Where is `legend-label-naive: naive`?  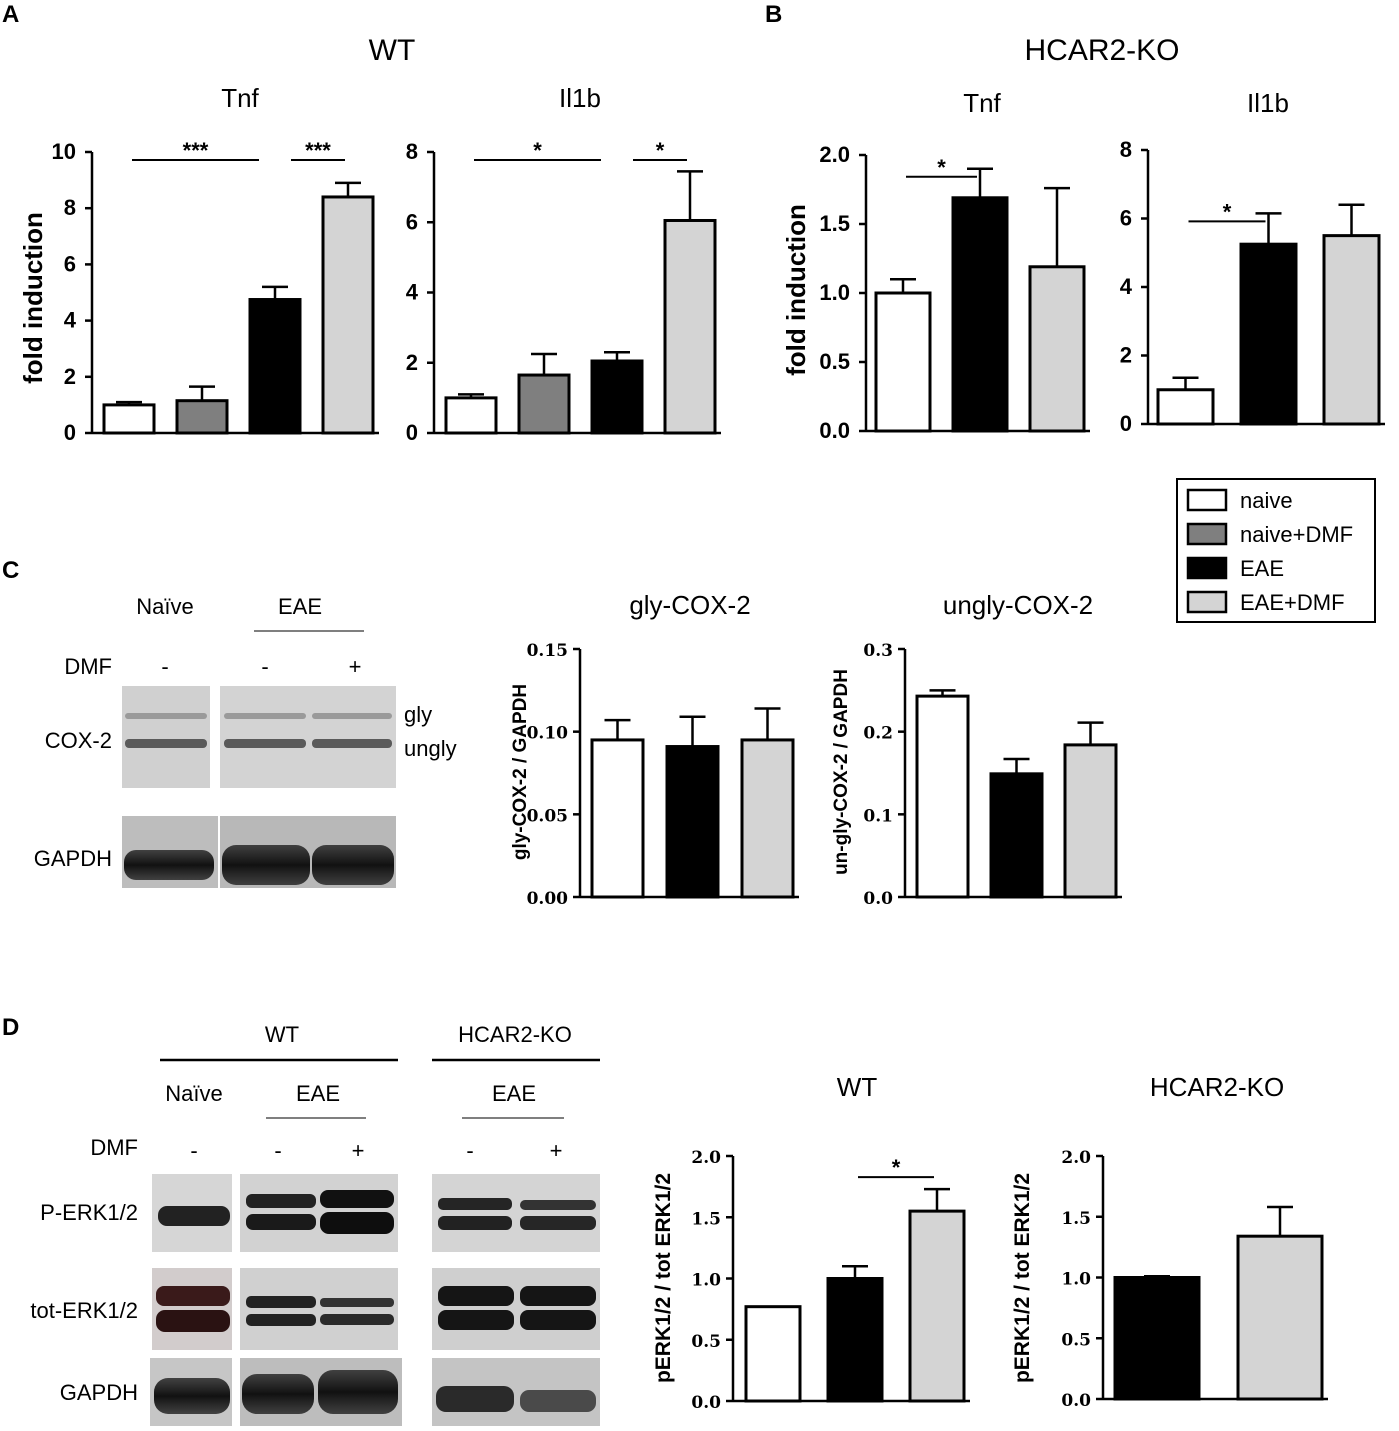 legend-label-naive: naive is located at coordinates (1266, 500).